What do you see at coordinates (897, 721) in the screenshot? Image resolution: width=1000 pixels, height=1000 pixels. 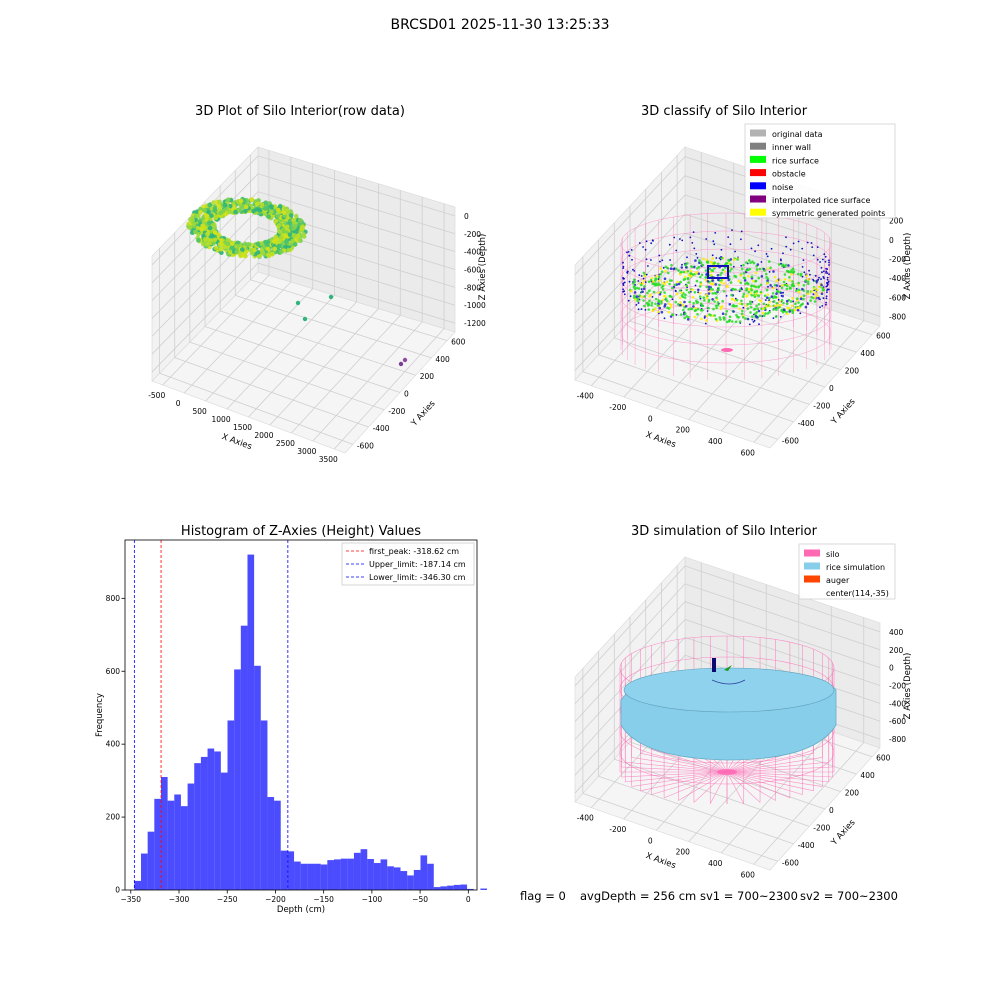 I see `p4-z-tick-label: -600` at bounding box center [897, 721].